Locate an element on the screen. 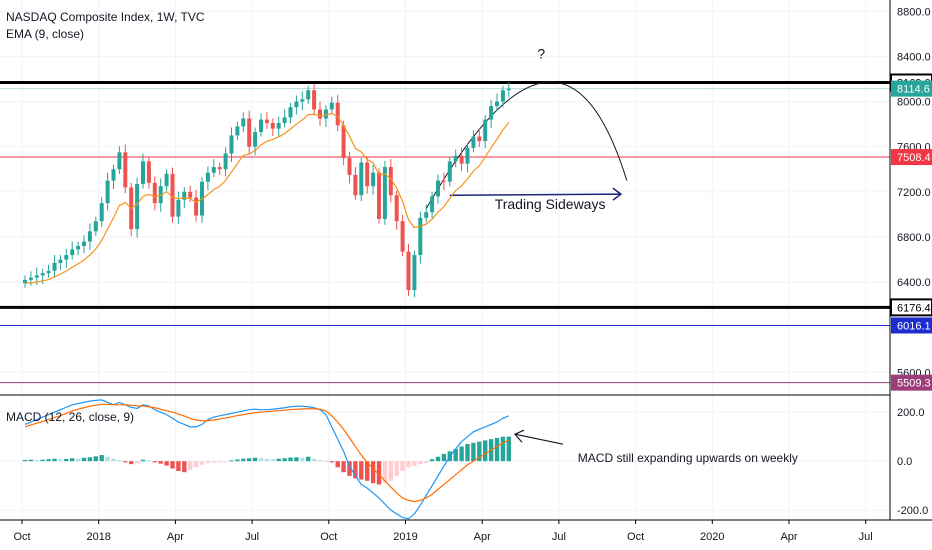 This screenshot has width=932, height=550. projection-arc is located at coordinates (526, 145).